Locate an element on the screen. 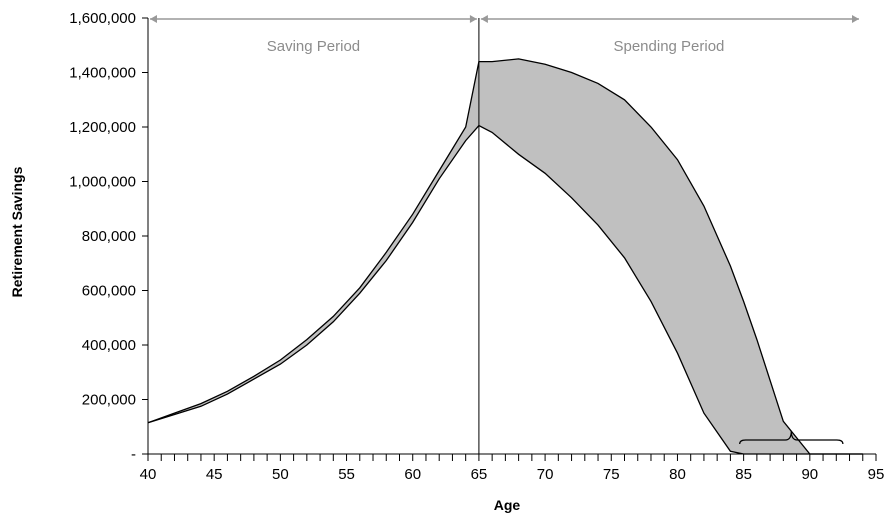 Image resolution: width=887 pixels, height=514 pixels. y-tick-label: 1,200,000 is located at coordinates (102, 127).